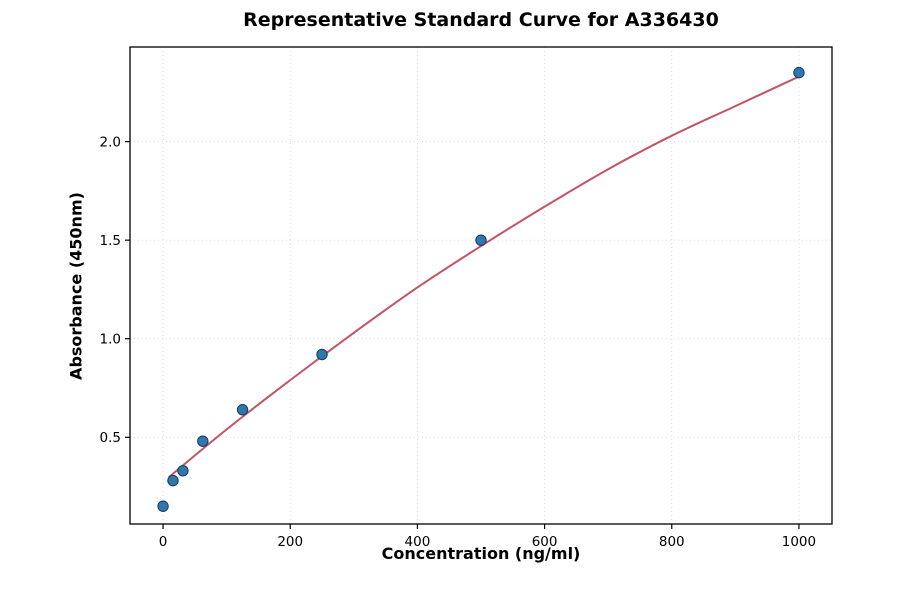  What do you see at coordinates (290, 542) in the screenshot?
I see `x-tick-label: 200` at bounding box center [290, 542].